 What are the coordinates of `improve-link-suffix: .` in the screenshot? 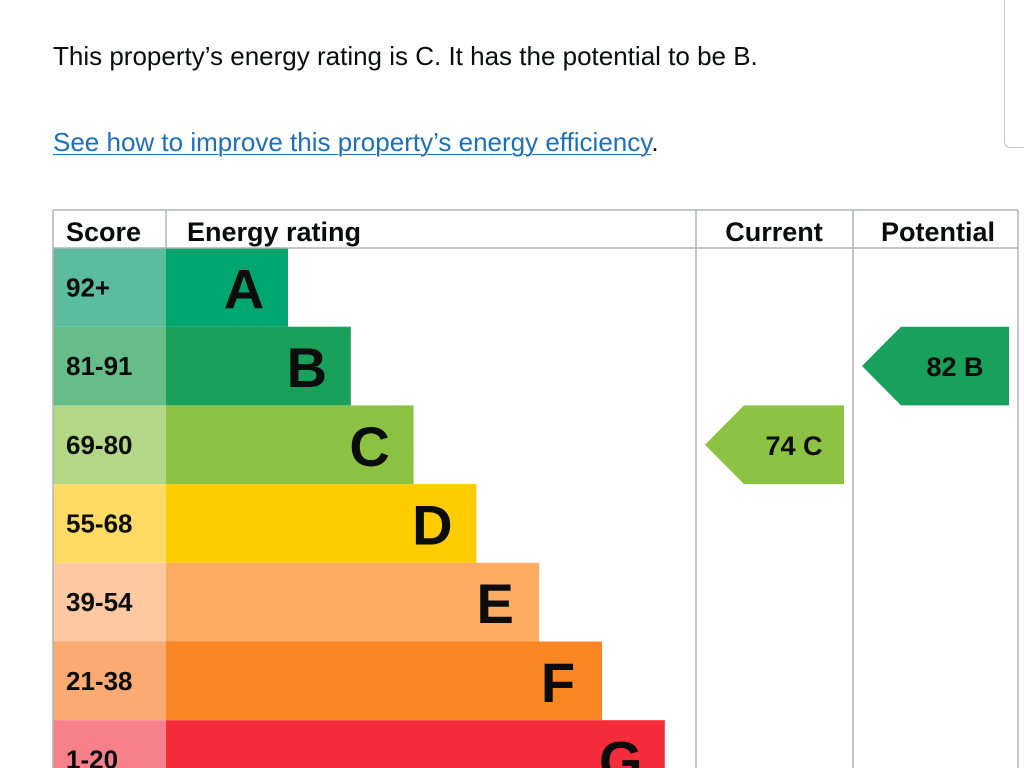 It's located at (655, 142).